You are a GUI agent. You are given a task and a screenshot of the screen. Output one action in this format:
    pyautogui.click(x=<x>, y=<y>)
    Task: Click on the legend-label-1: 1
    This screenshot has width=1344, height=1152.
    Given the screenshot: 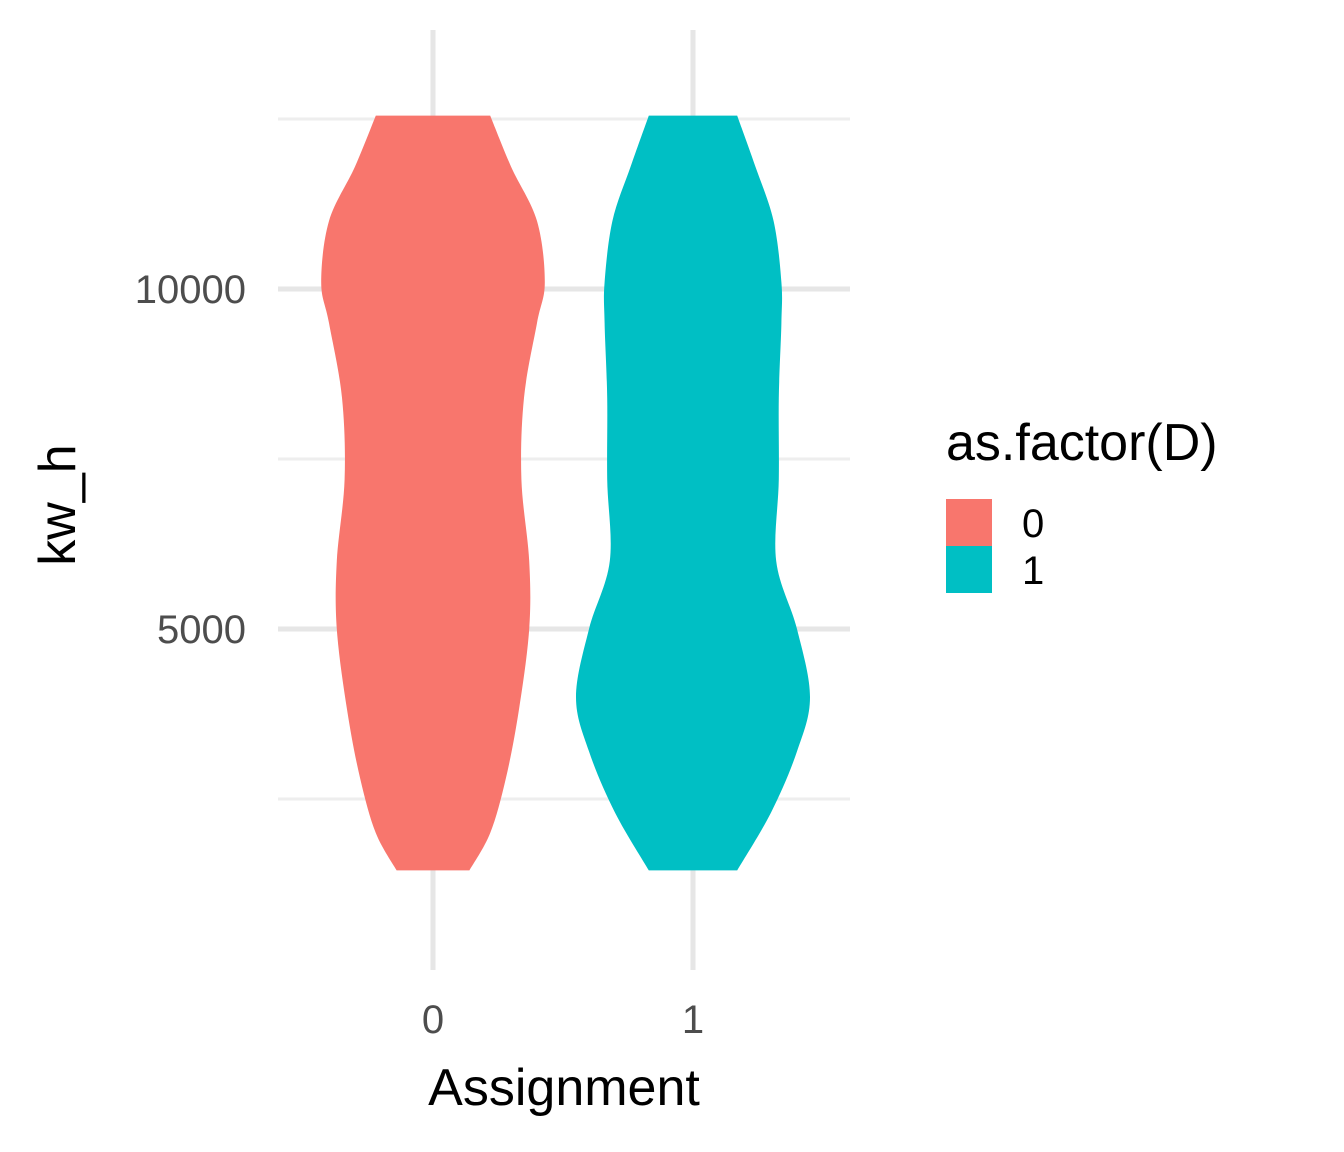 What is the action you would take?
    pyautogui.click(x=1033, y=571)
    